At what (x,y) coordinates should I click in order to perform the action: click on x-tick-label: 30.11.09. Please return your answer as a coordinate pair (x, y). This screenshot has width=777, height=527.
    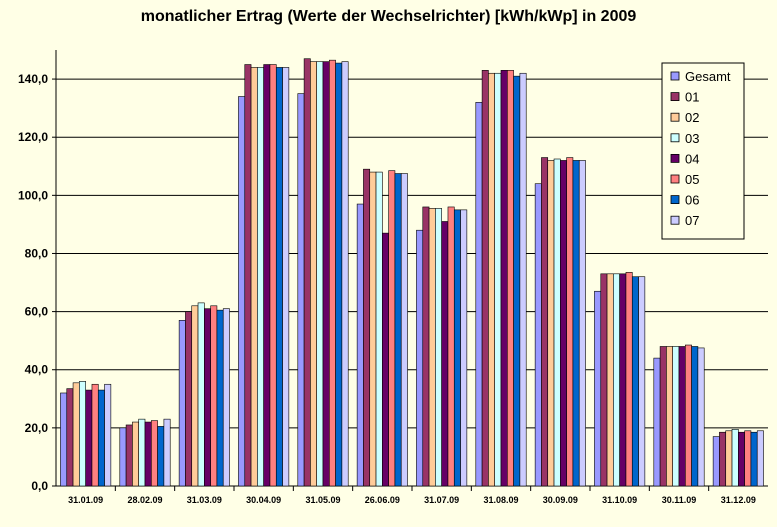
    Looking at the image, I should click on (679, 500).